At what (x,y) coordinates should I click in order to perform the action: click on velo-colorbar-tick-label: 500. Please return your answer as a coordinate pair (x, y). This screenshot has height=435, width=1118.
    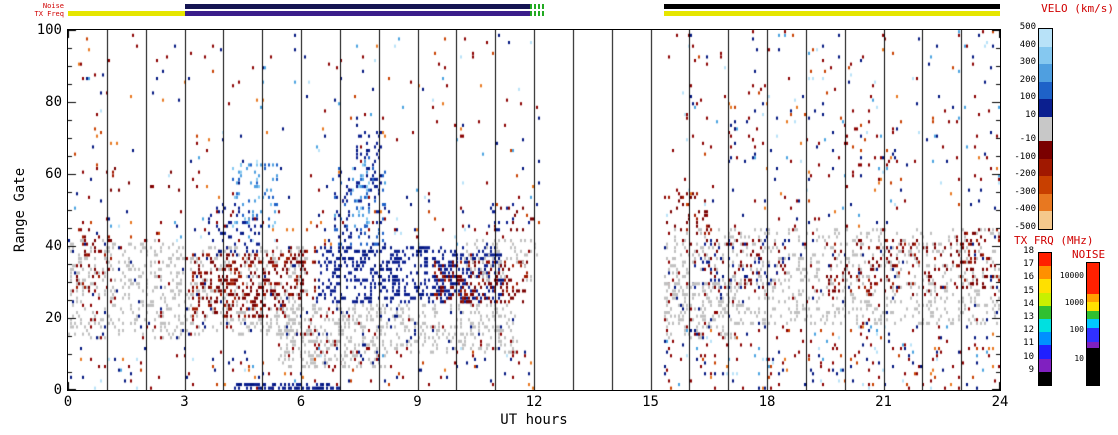
    Looking at the image, I should click on (1027, 27).